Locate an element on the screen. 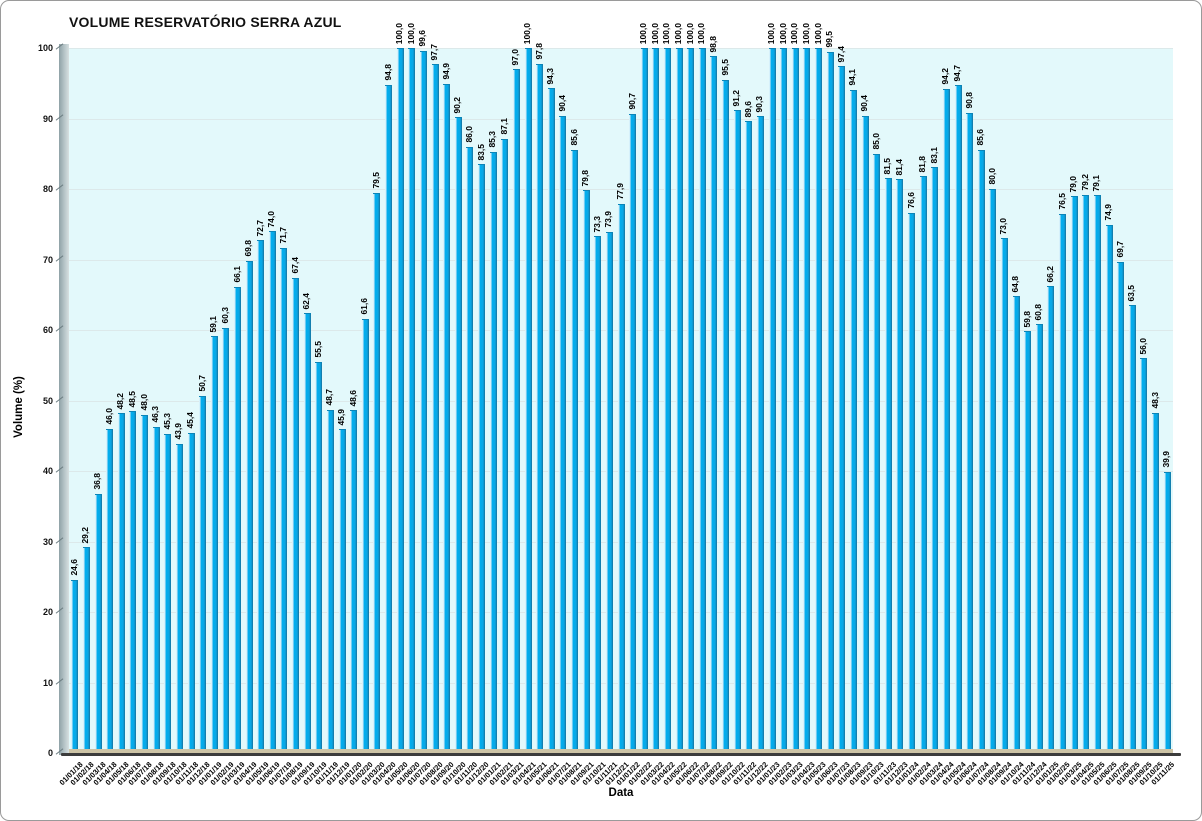 The image size is (1202, 821). bar-value-label: 91,2 is located at coordinates (736, 98).